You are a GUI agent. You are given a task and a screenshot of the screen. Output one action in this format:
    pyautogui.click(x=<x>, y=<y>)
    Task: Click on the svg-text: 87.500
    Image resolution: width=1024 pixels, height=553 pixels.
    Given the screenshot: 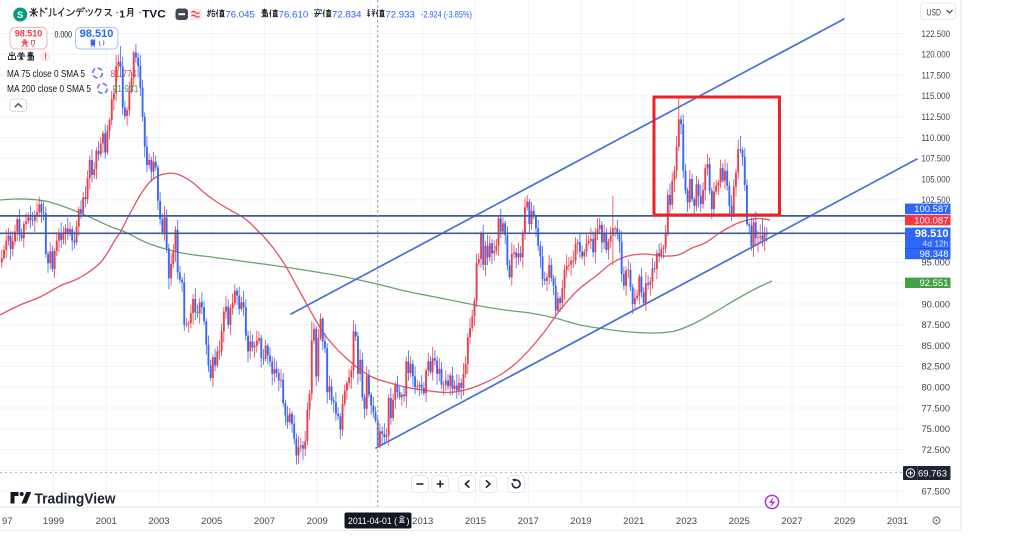 What is the action you would take?
    pyautogui.click(x=936, y=325)
    